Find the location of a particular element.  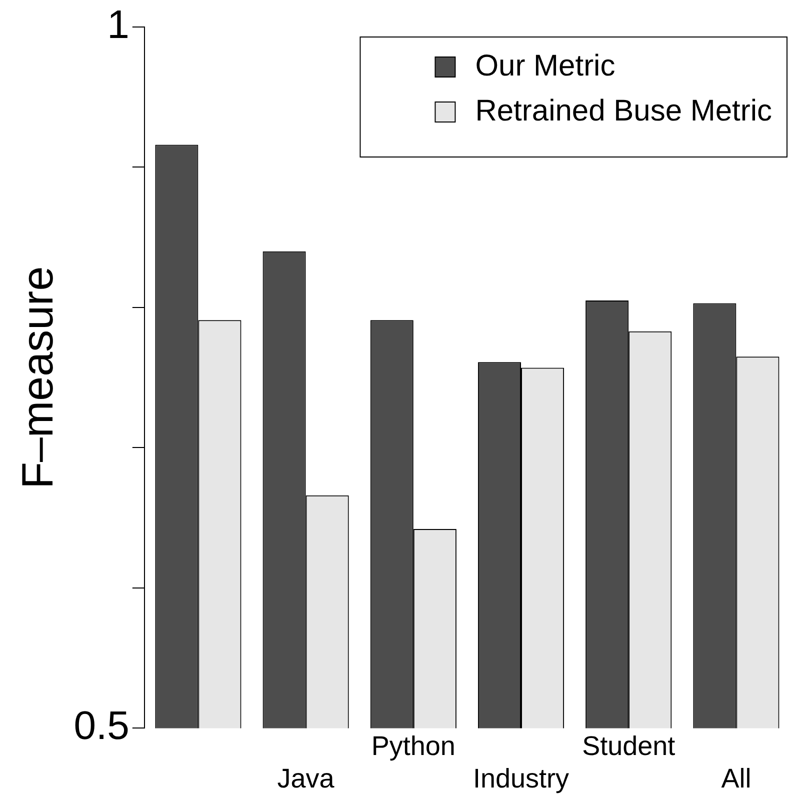

x-tick-label: All is located at coordinates (736, 778).